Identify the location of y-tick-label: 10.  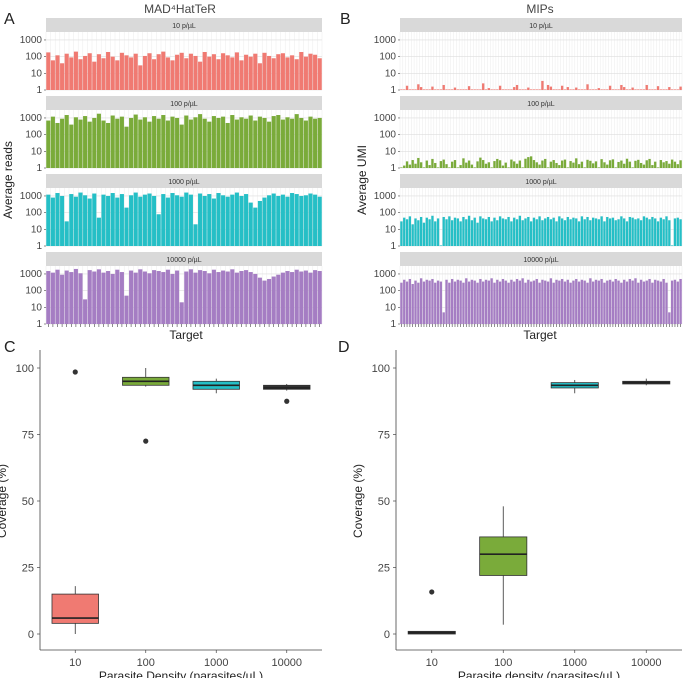
(391, 229).